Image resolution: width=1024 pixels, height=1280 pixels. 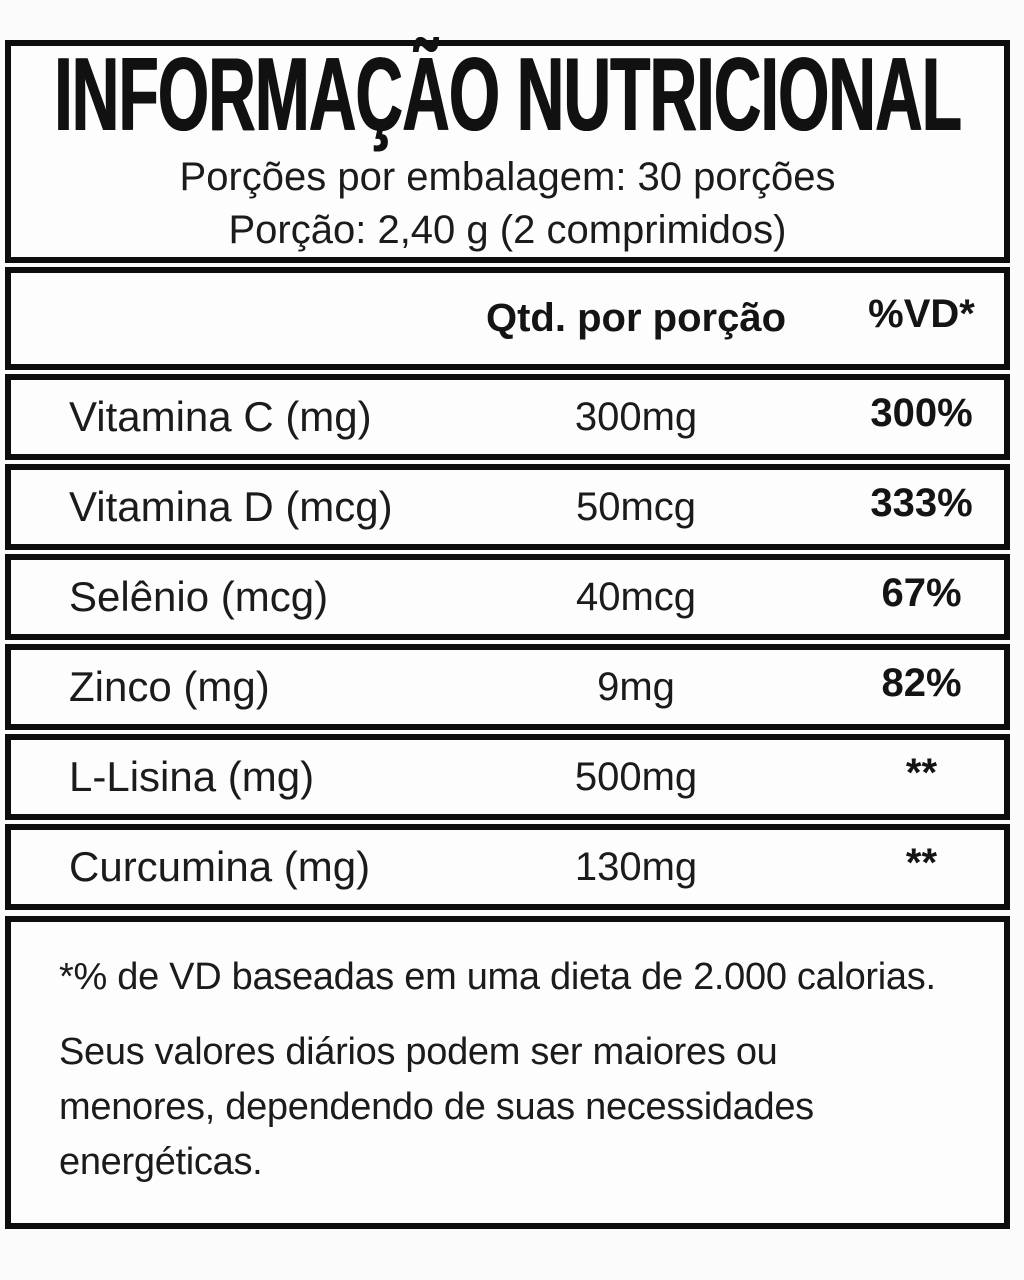 What do you see at coordinates (636, 776) in the screenshot?
I see `nutrient-quantity: 500mg` at bounding box center [636, 776].